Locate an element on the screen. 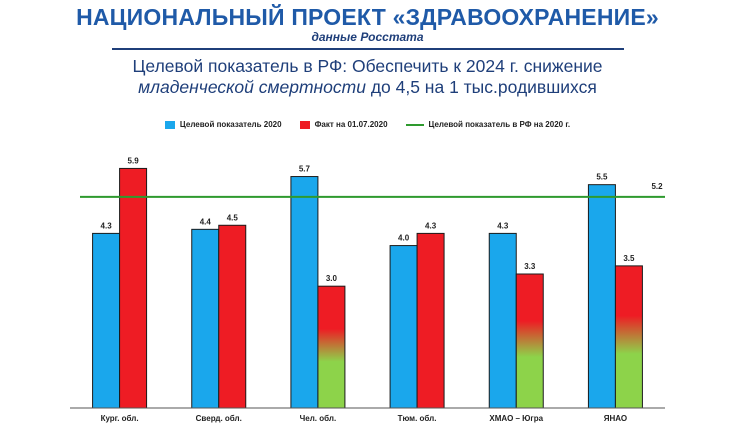  reference-line-label: 5.2 is located at coordinates (657, 186).